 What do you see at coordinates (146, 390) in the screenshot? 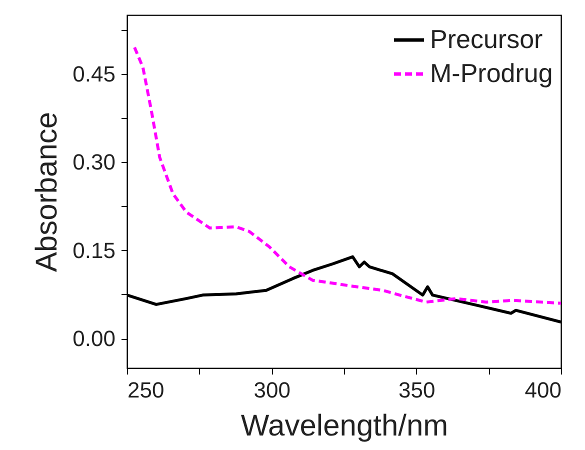
I see `x-tick-label: 250` at bounding box center [146, 390].